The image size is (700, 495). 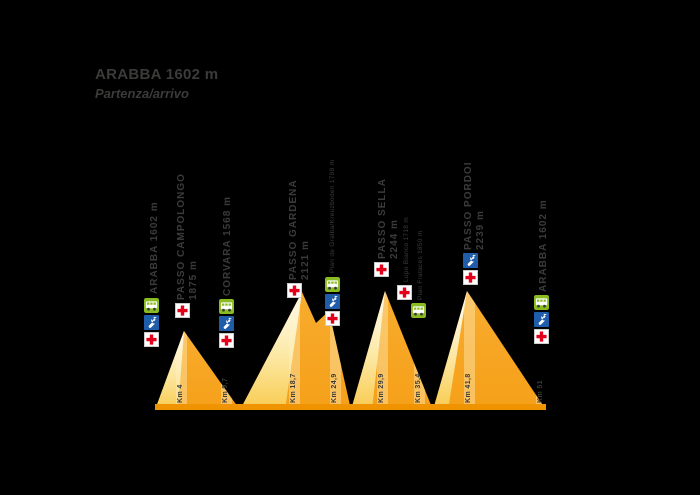 What do you see at coordinates (350, 407) in the screenshot?
I see `profile-base-strip` at bounding box center [350, 407].